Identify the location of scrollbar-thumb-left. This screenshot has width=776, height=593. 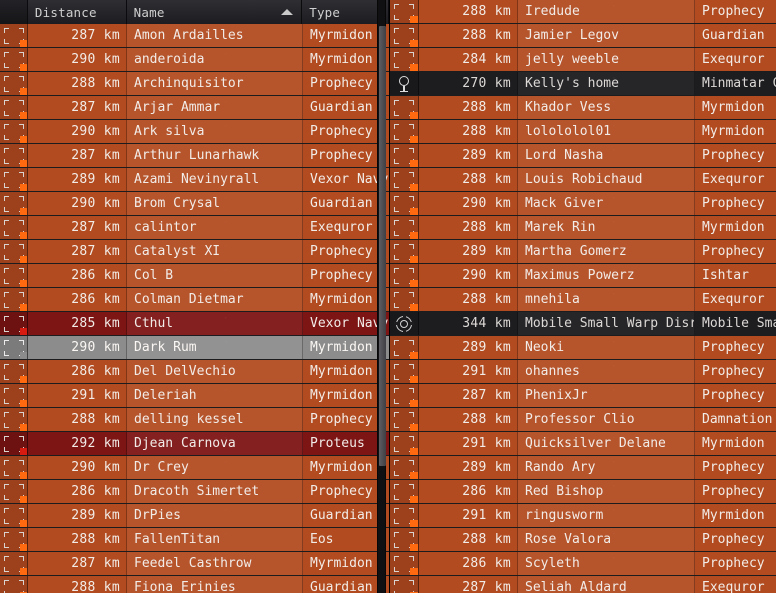
(382, 246).